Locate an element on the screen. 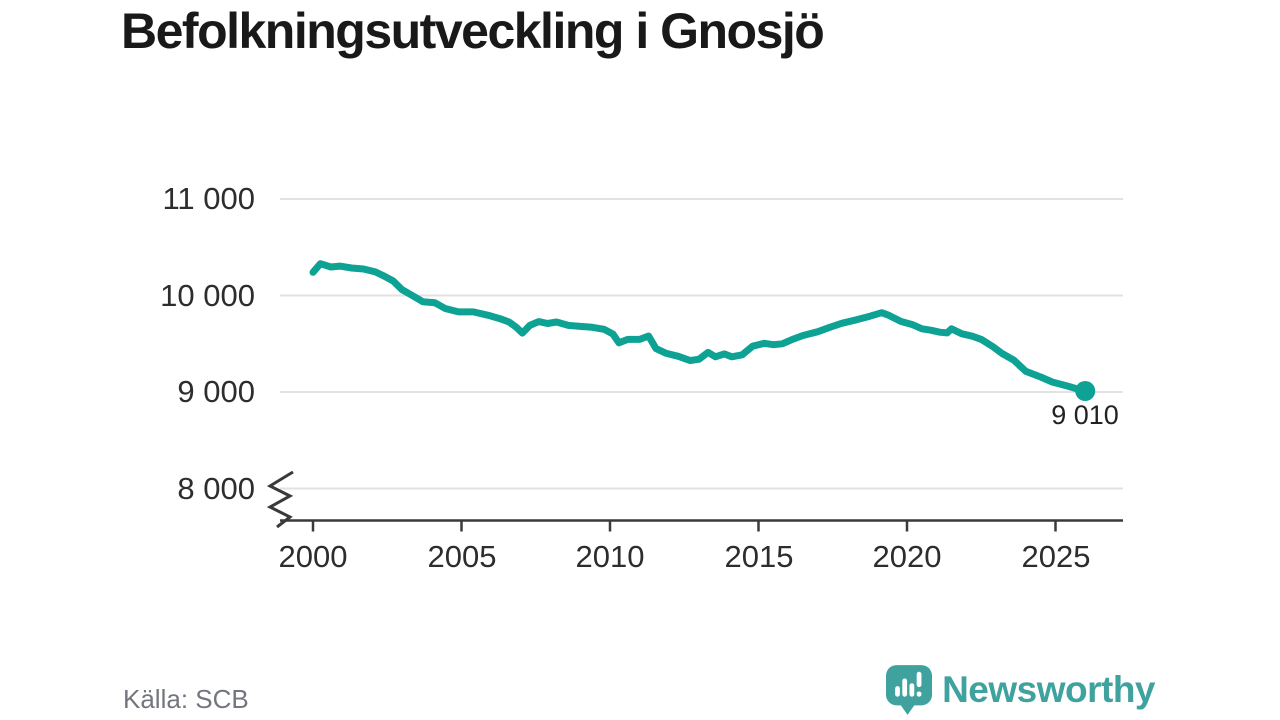 This screenshot has width=1280, height=720. x-axis-tick-label: 2005 is located at coordinates (462, 556).